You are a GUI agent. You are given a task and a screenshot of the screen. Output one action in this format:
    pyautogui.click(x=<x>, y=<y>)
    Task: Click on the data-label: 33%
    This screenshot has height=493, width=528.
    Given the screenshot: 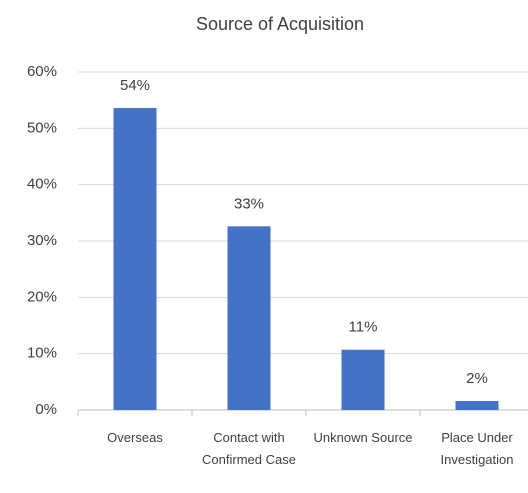 What is the action you would take?
    pyautogui.click(x=249, y=203)
    